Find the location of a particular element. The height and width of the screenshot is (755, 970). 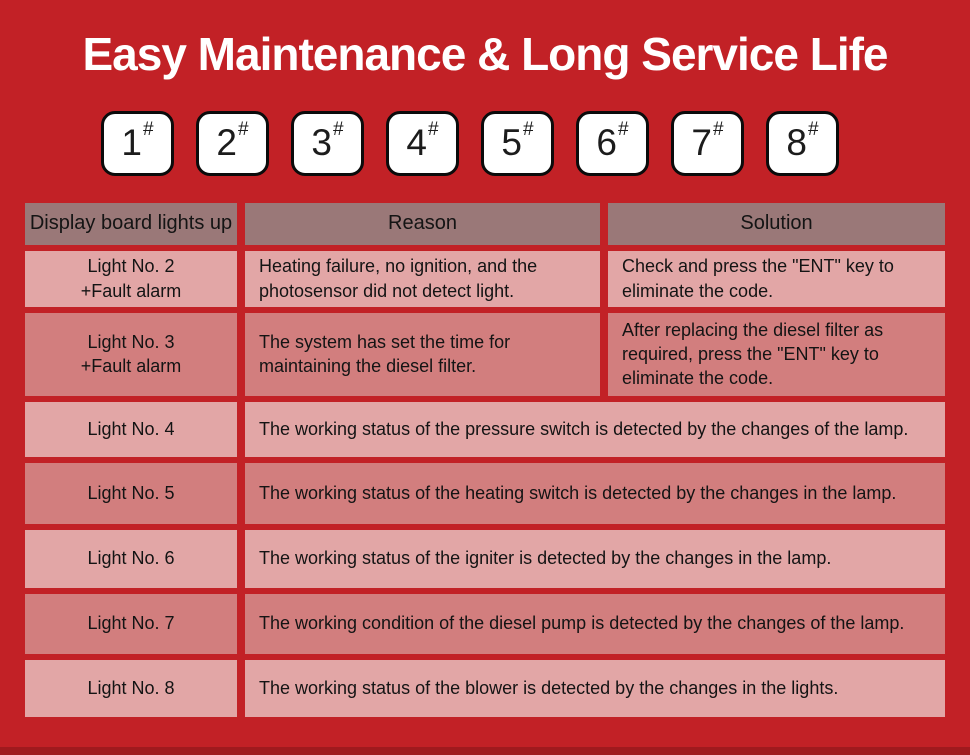

unit-button-7: 7 # is located at coordinates (707, 143).